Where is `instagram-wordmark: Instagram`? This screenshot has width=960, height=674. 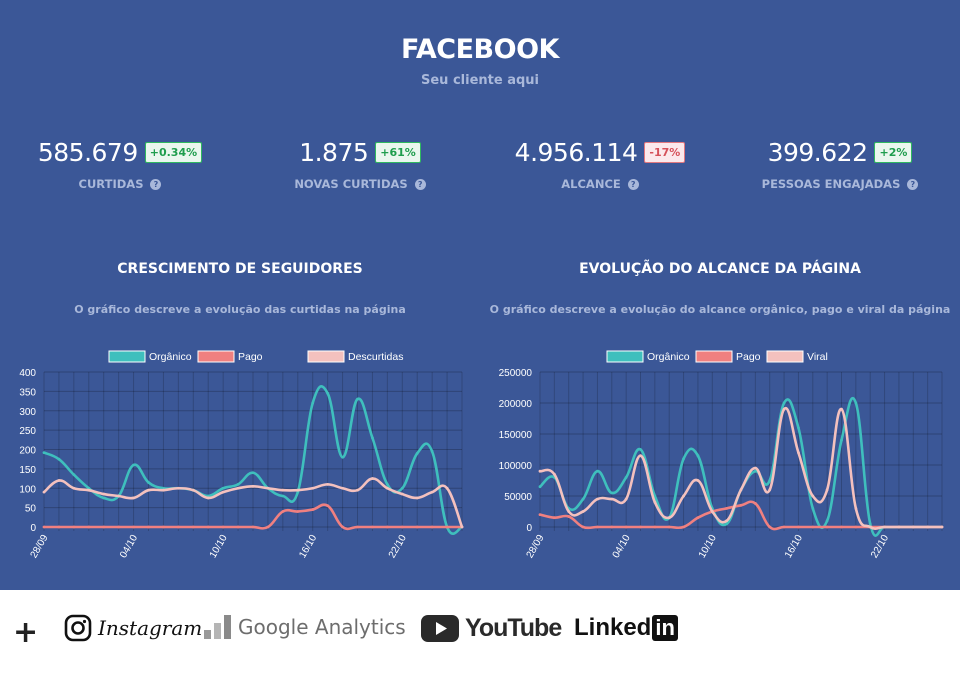
instagram-wordmark: Instagram is located at coordinates (150, 628).